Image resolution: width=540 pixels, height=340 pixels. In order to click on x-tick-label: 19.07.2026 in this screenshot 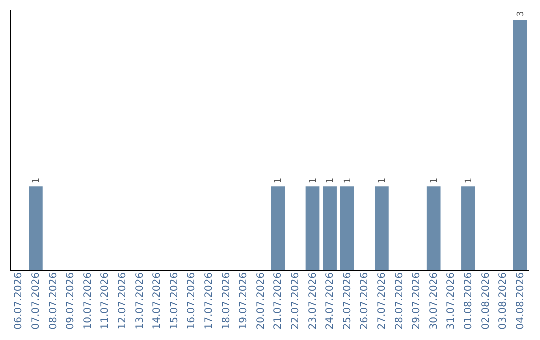, I will do `click(244, 301)`.